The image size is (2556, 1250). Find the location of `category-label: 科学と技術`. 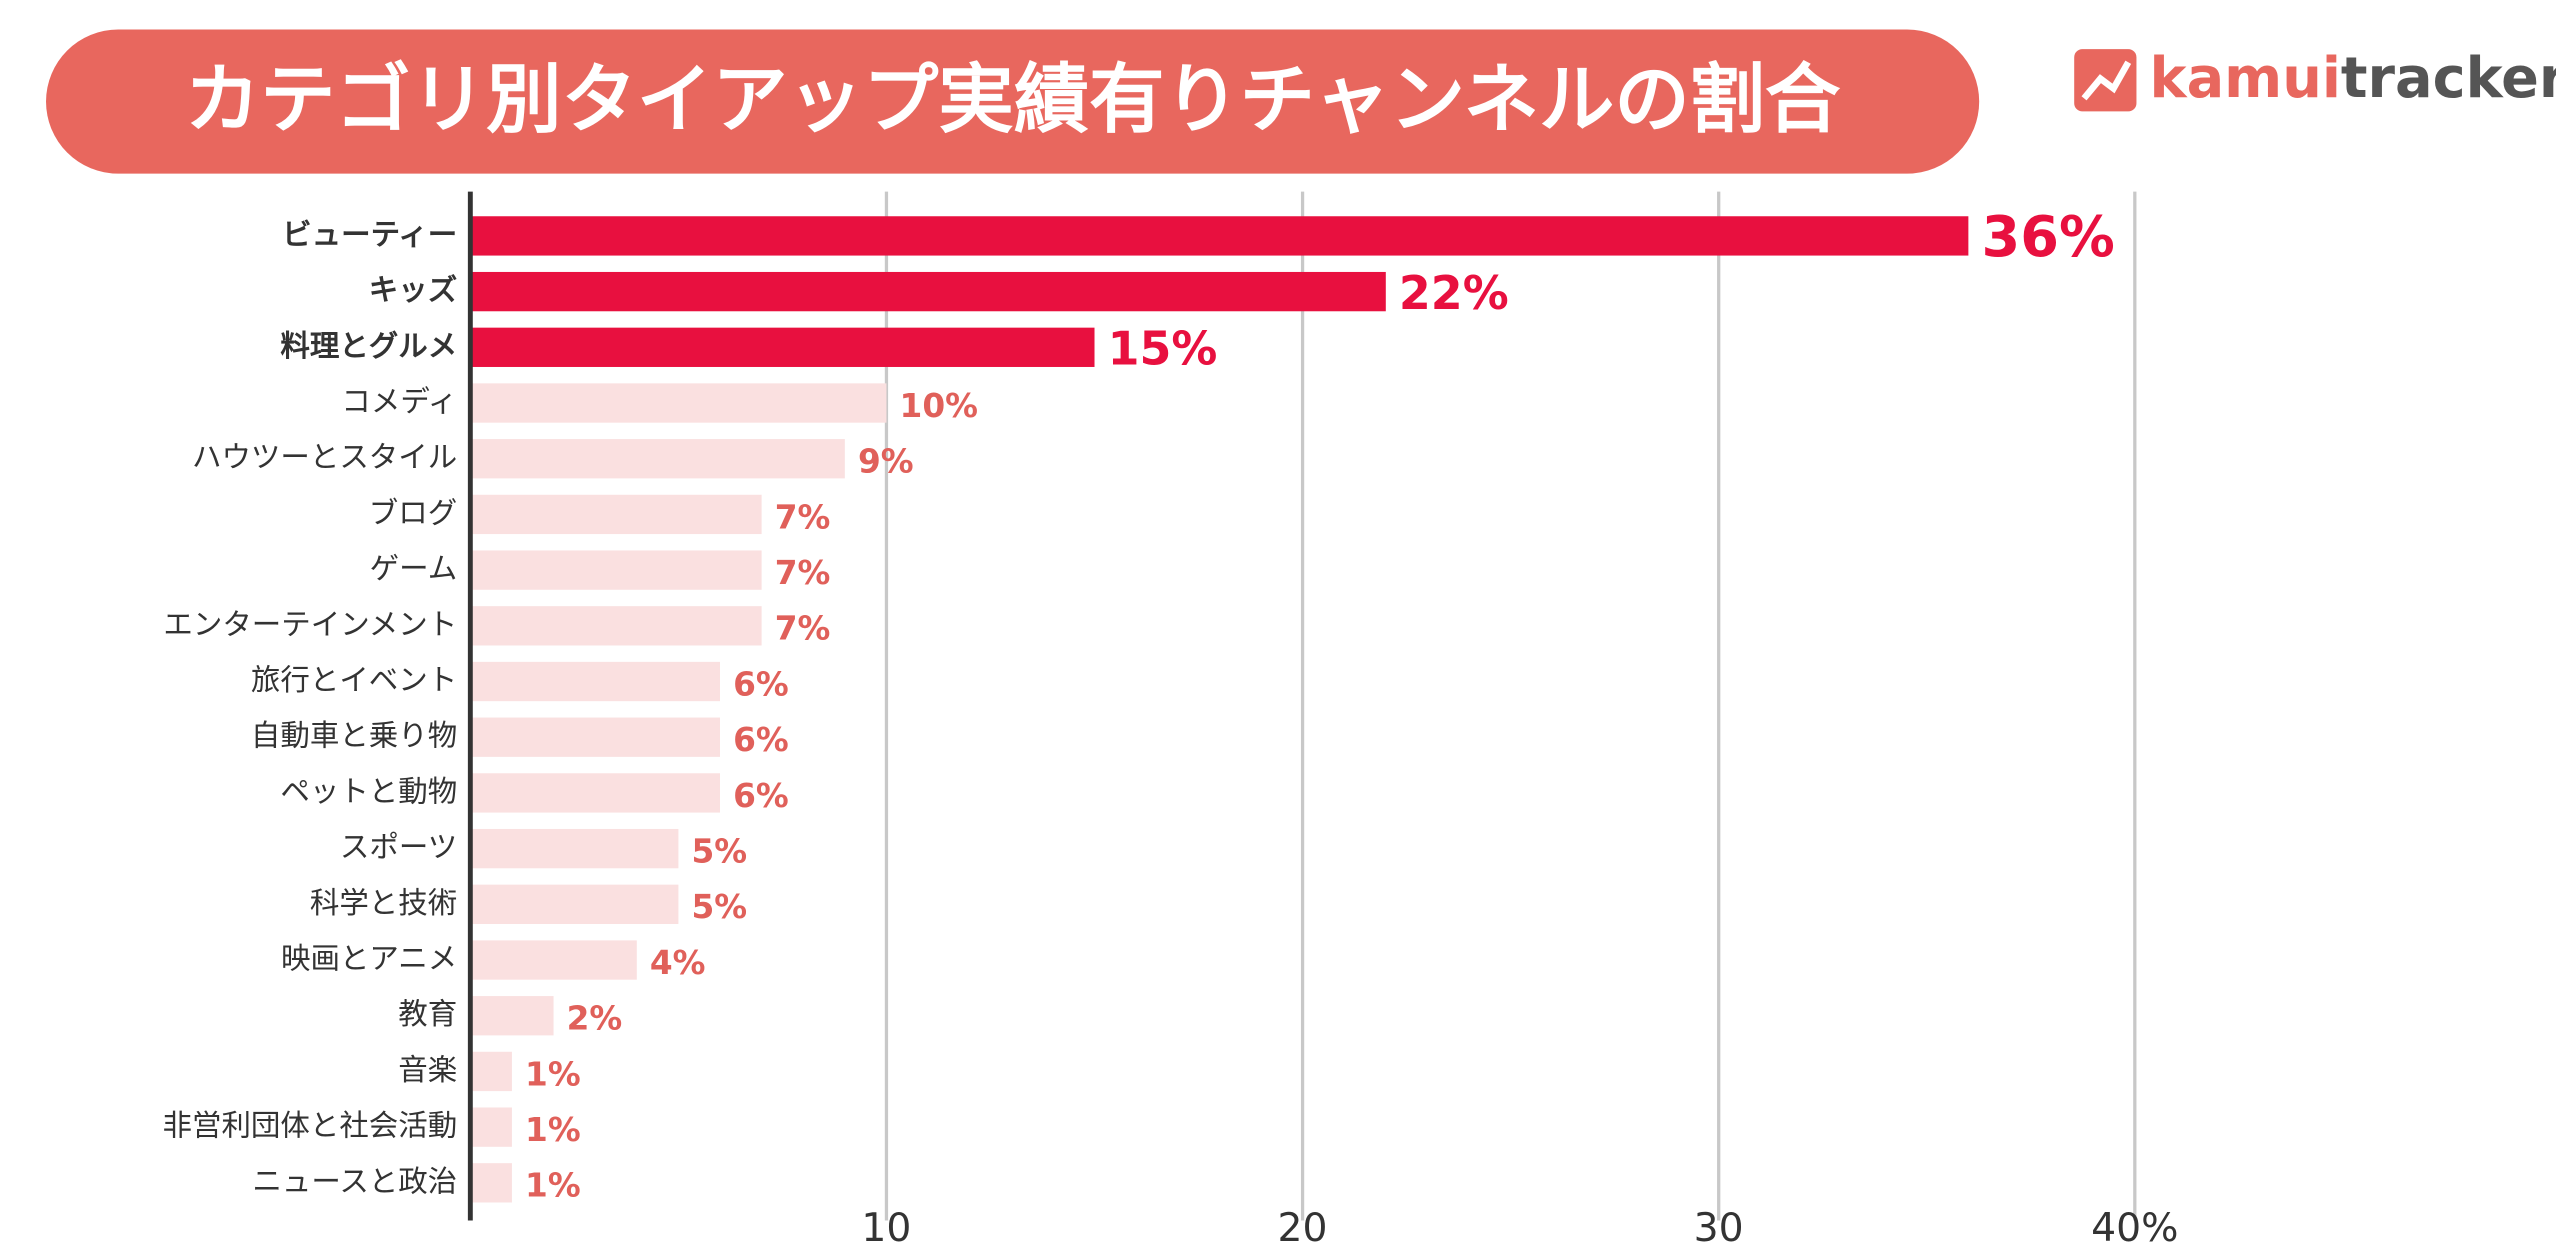

category-label: 科学と技術 is located at coordinates (383, 903).